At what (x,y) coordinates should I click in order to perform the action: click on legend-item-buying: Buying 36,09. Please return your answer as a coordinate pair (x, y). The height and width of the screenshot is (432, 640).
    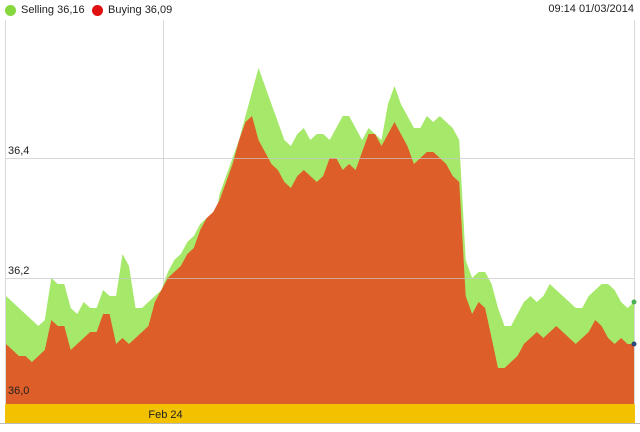
    Looking at the image, I should click on (132, 10).